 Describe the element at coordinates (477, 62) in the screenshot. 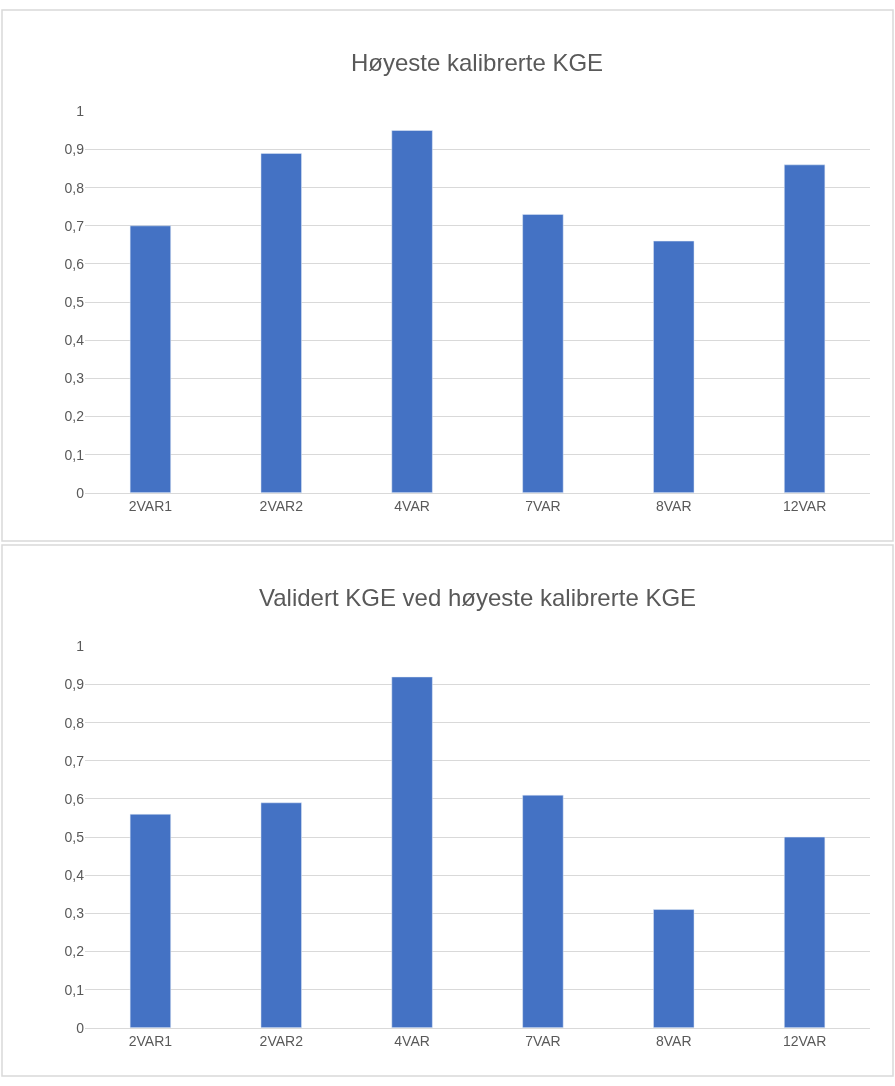

I see `chart-title: Høyeste kalibrerte KGE` at that location.